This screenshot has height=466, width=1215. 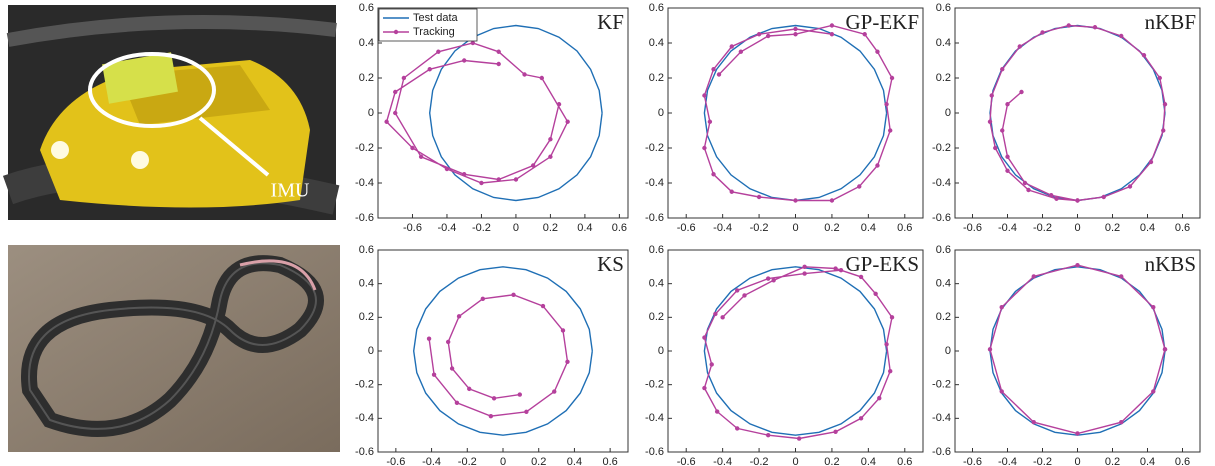 I want to click on subplot-title: GP-EKF, so click(x=882, y=22).